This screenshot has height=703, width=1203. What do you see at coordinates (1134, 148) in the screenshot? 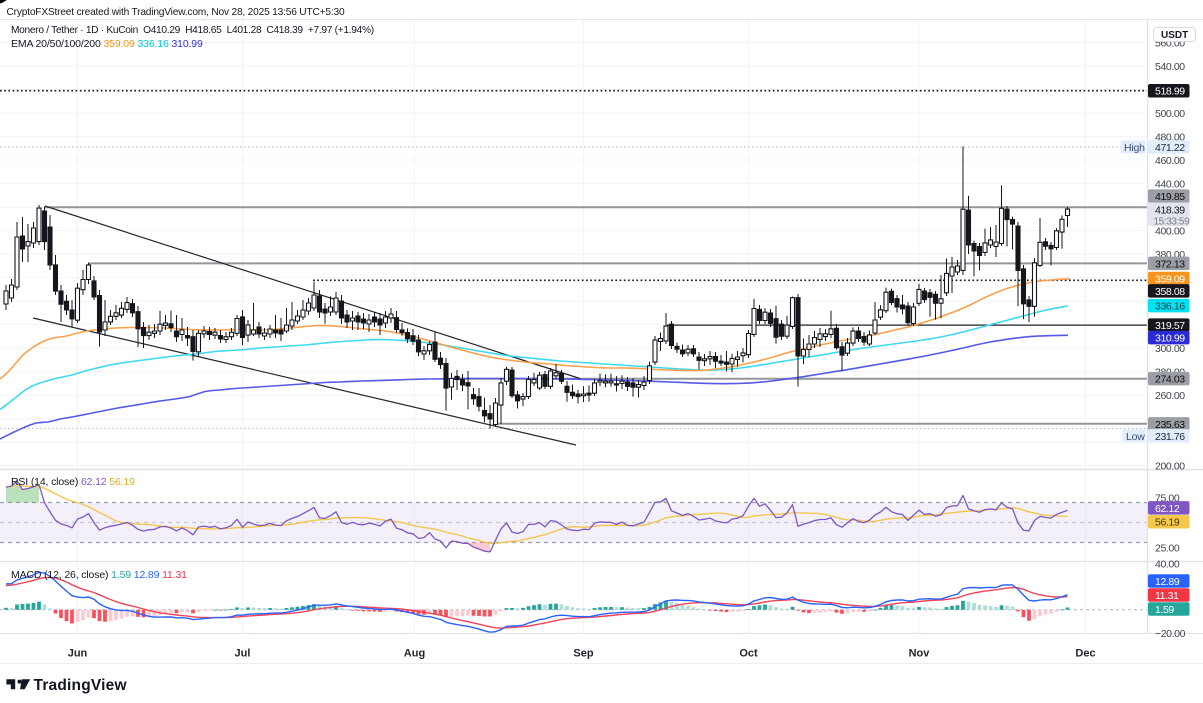
I see `svg-text: High` at bounding box center [1134, 148].